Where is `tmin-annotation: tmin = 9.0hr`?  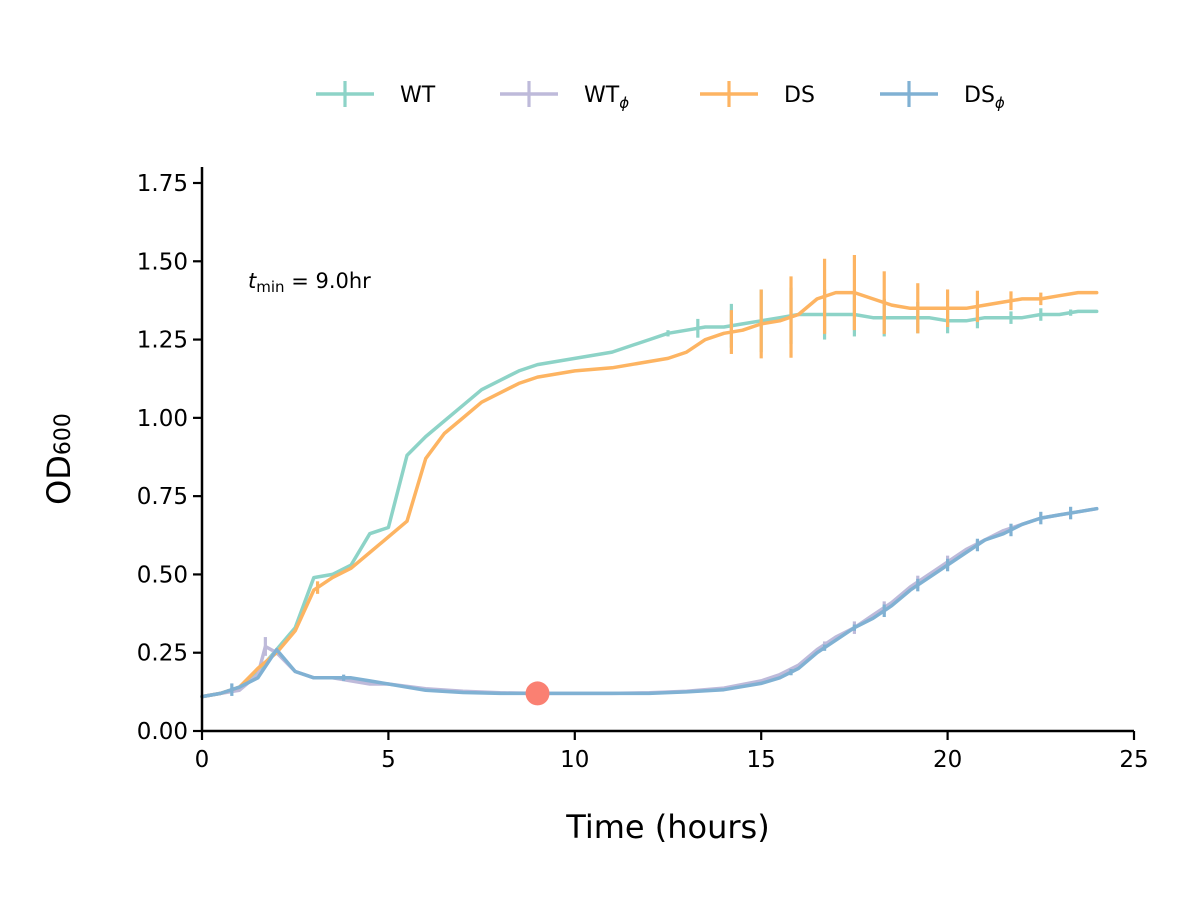
tmin-annotation: tmin = 9.0hr is located at coordinates (309, 282).